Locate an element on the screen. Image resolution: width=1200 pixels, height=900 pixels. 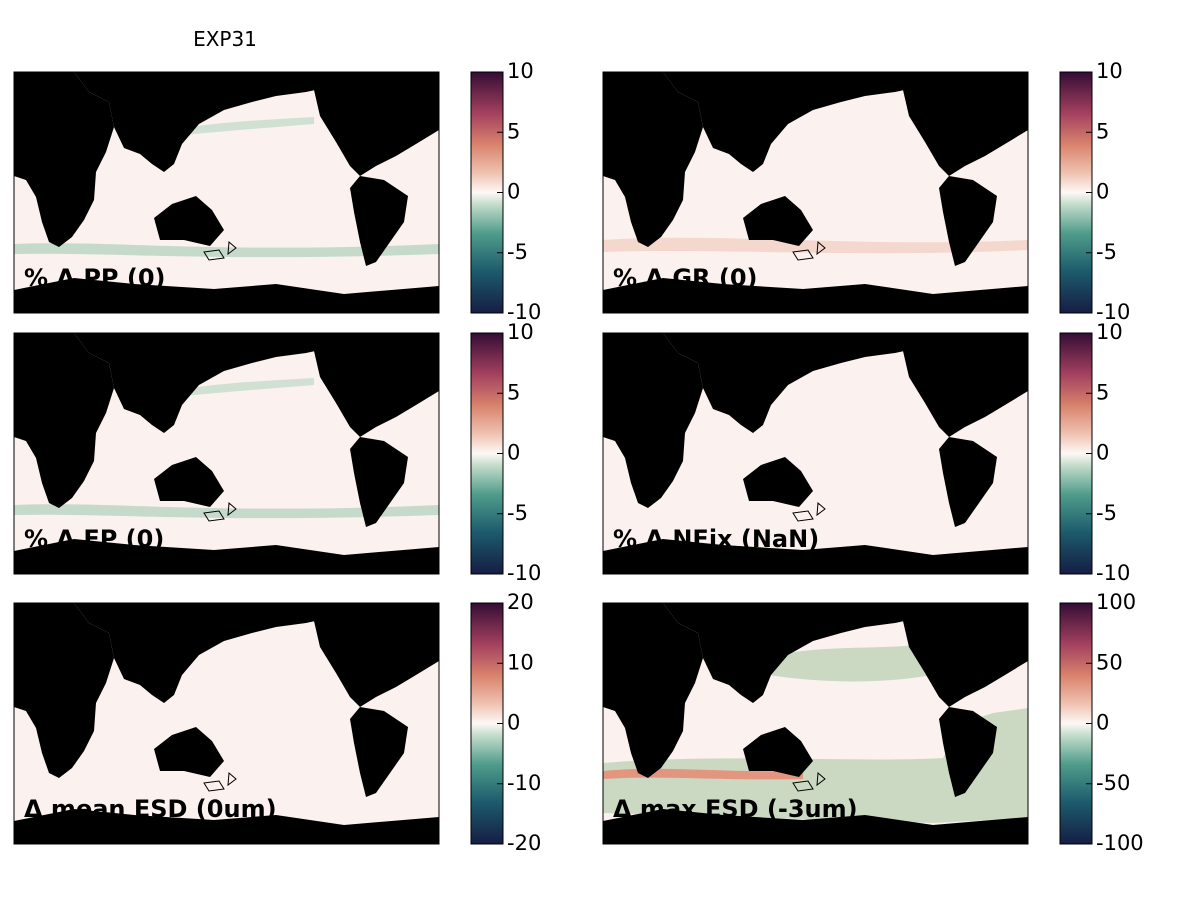
map-panel: % Δ PP (0) is located at coordinates (226, 192).